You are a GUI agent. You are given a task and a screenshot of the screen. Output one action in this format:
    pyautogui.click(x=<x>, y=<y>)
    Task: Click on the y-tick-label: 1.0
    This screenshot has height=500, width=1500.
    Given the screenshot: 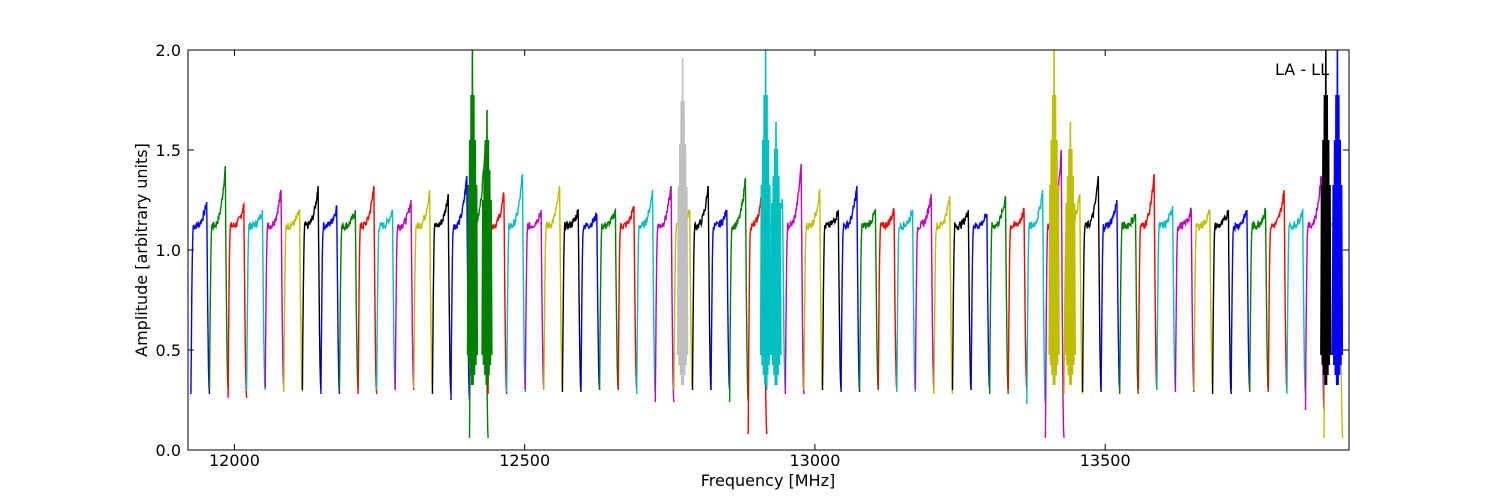 What is the action you would take?
    pyautogui.click(x=168, y=250)
    